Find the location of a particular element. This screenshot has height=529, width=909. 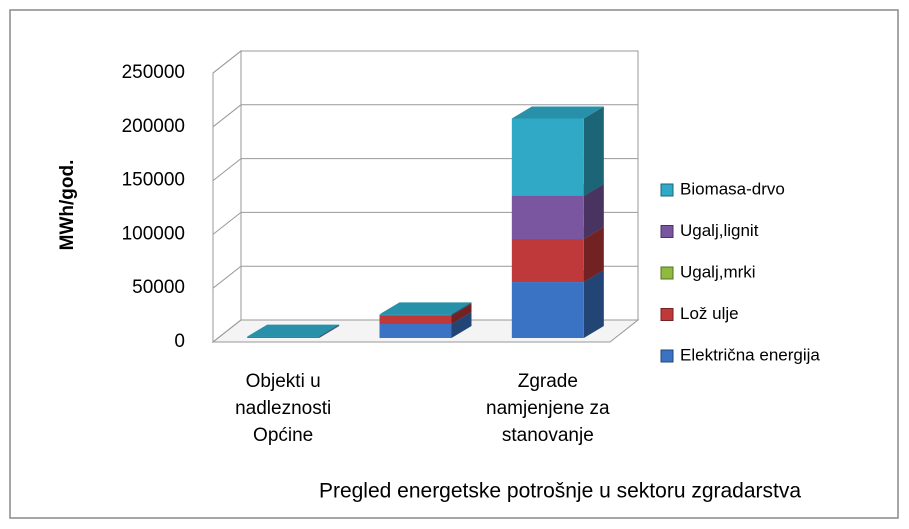

y-tick-label: 250000 is located at coordinates (153, 72).